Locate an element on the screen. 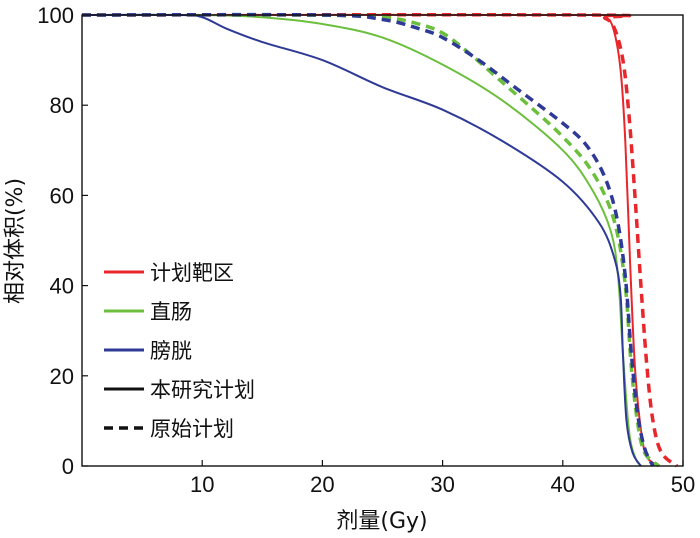  x-tick-label: 50 is located at coordinates (683, 484).